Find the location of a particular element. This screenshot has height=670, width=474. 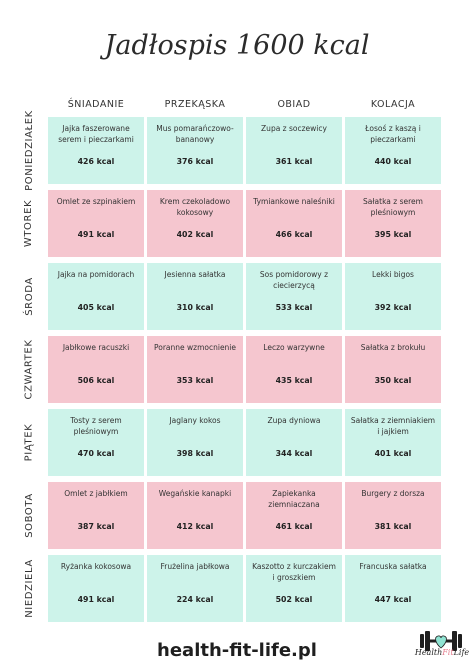

day-label: PONIEDZIAŁEK is located at coordinates (29, 150).